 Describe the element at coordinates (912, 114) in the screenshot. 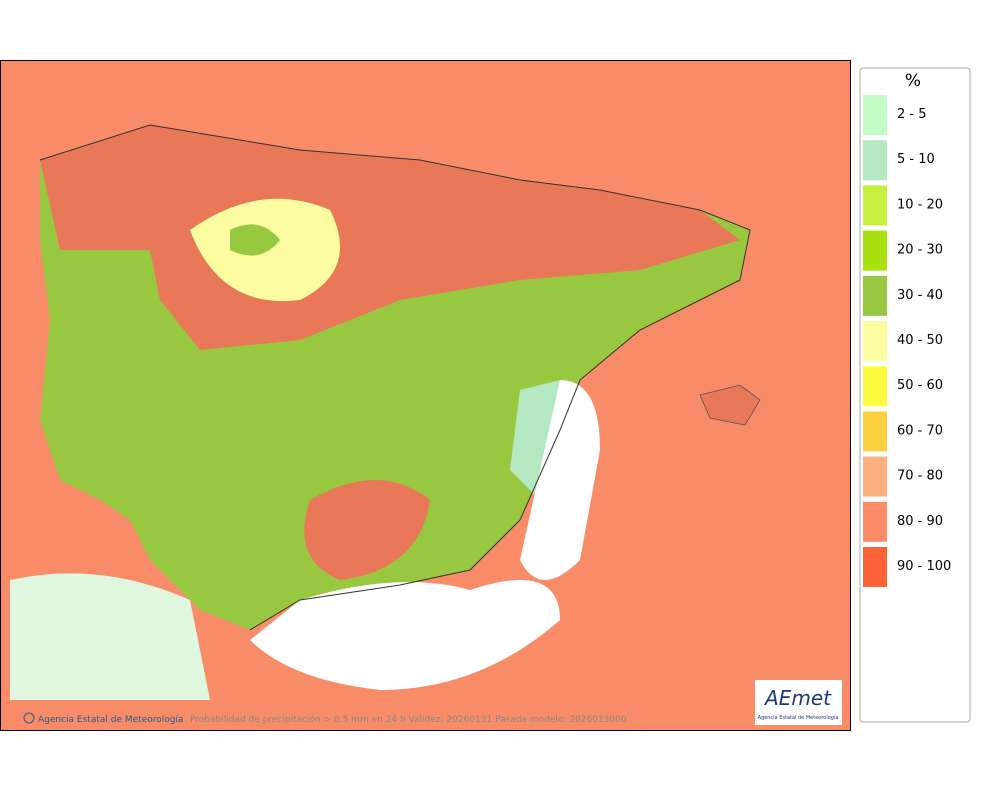

I see `legend-label: 2 - 5` at that location.